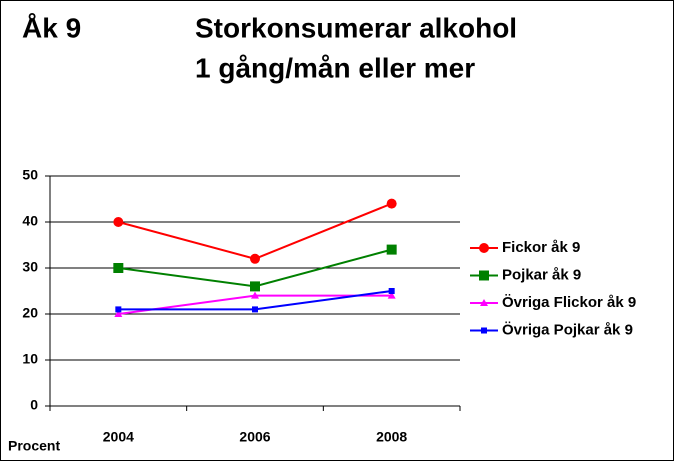  What do you see at coordinates (34, 405) in the screenshot?
I see `y-tick-label: 0` at bounding box center [34, 405].